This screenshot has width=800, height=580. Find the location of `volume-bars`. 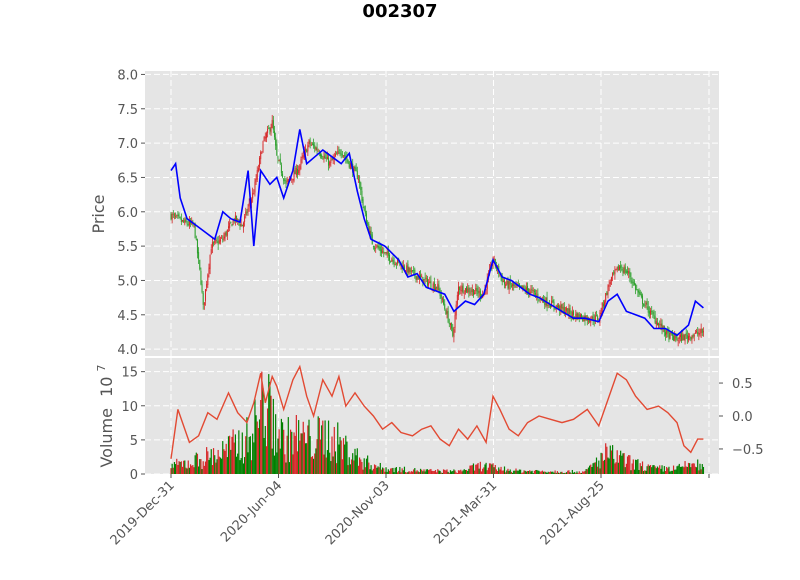

volume-bars is located at coordinates (437, 422).